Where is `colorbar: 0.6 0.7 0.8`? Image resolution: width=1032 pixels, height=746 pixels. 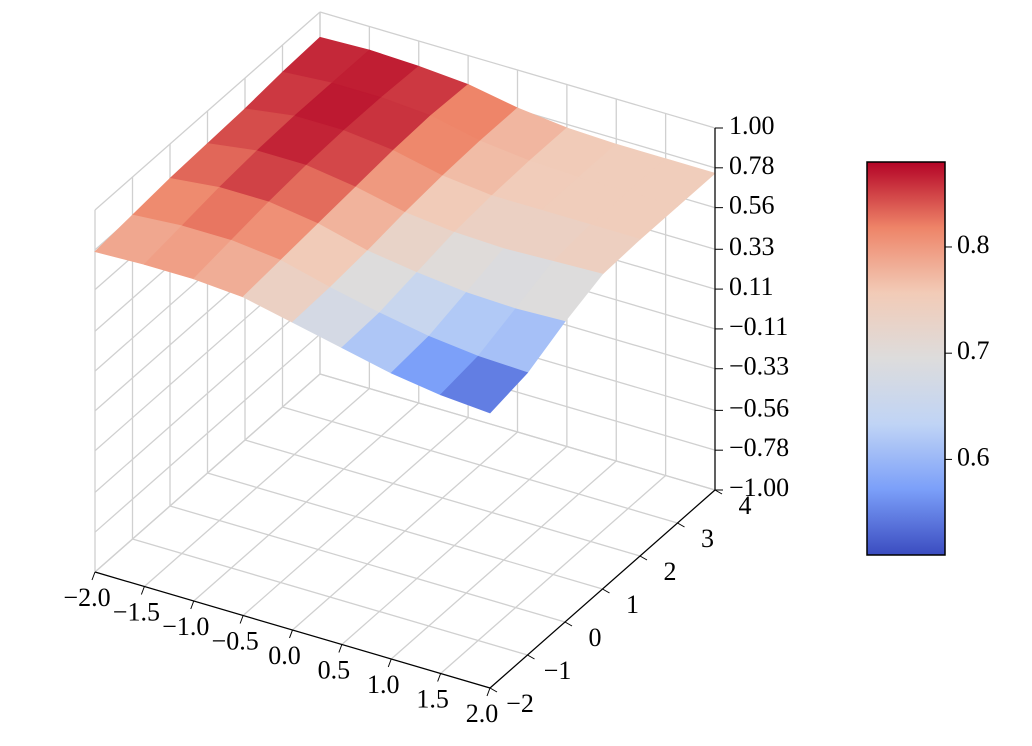
colorbar: 0.6 0.7 0.8 is located at coordinates (928, 358).